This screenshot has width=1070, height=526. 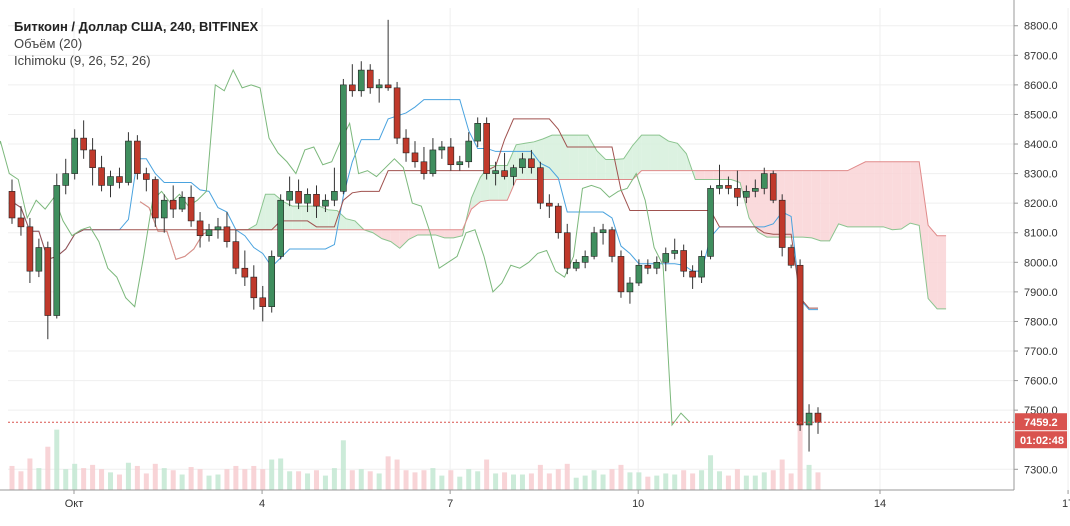 I want to click on time-tick-label: 4, so click(x=262, y=504).